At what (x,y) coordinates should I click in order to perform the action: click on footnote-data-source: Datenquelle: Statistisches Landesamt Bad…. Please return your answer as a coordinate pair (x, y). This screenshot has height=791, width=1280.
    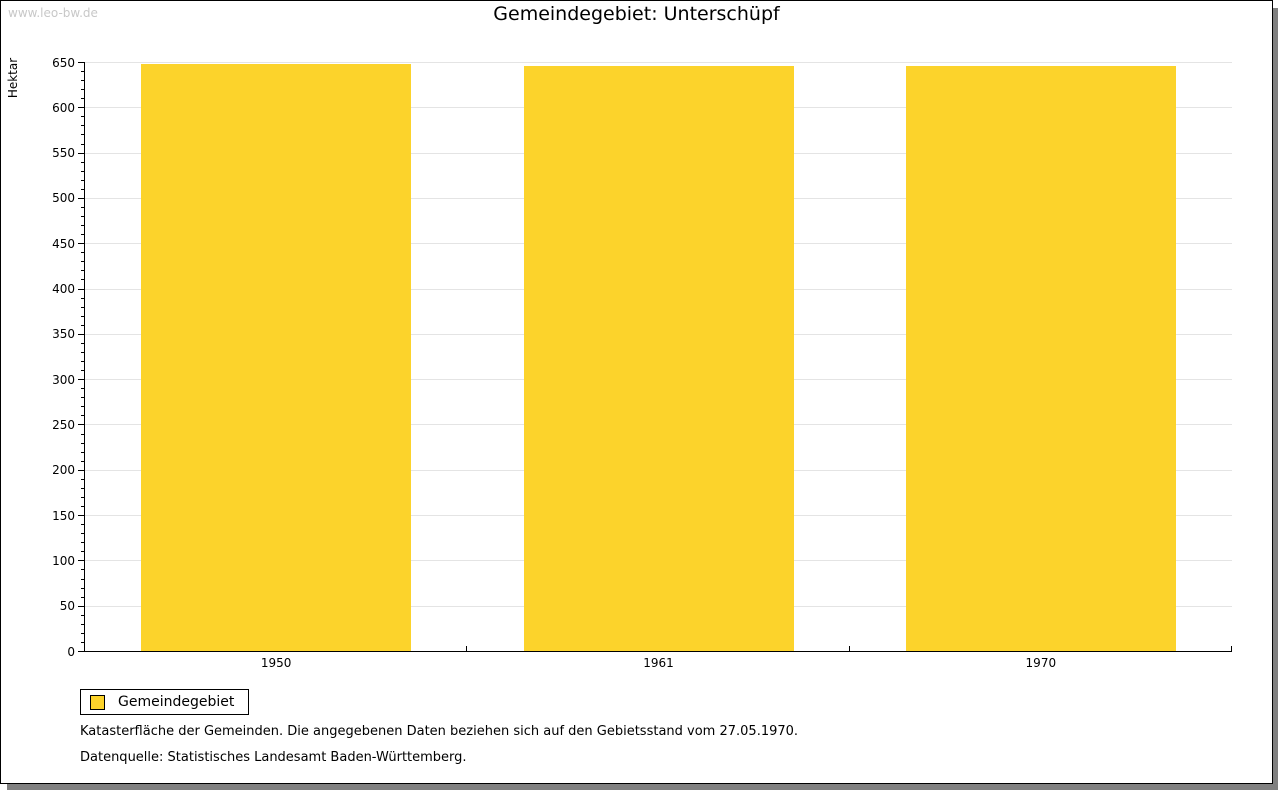
    Looking at the image, I should click on (273, 757).